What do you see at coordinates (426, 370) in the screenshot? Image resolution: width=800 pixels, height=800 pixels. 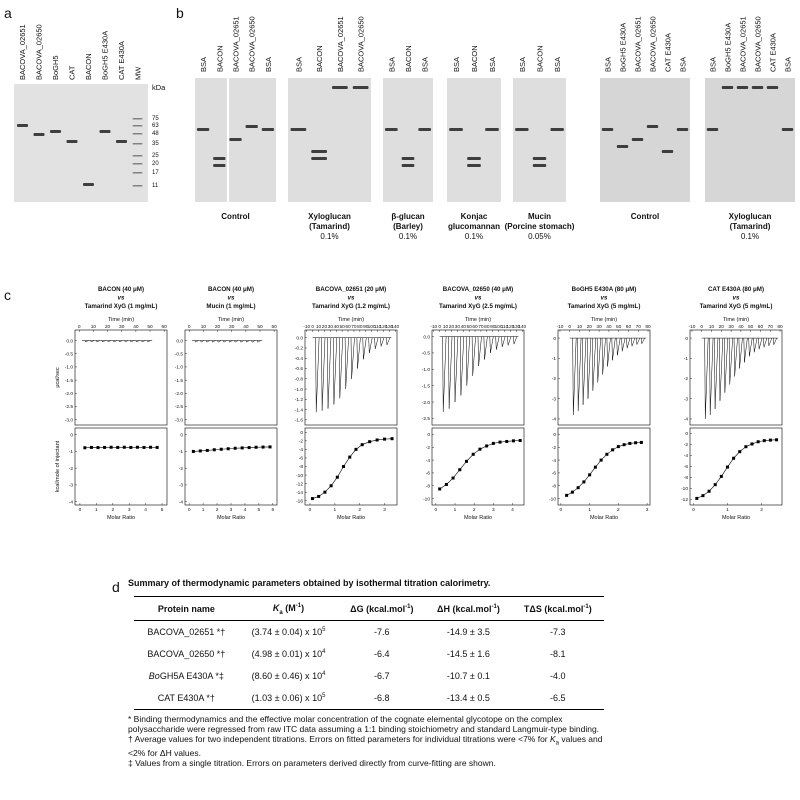 I see `y-tick-label: -1.0` at bounding box center [426, 370].